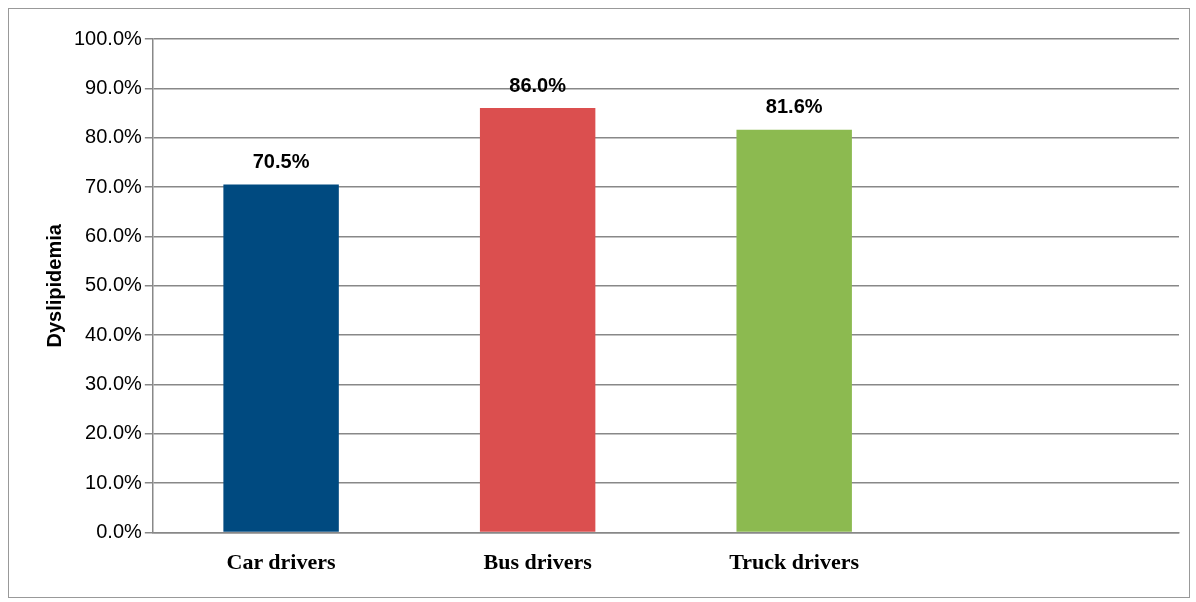  Describe the element at coordinates (114, 185) in the screenshot. I see `y-tick-label: 70.0%` at that location.